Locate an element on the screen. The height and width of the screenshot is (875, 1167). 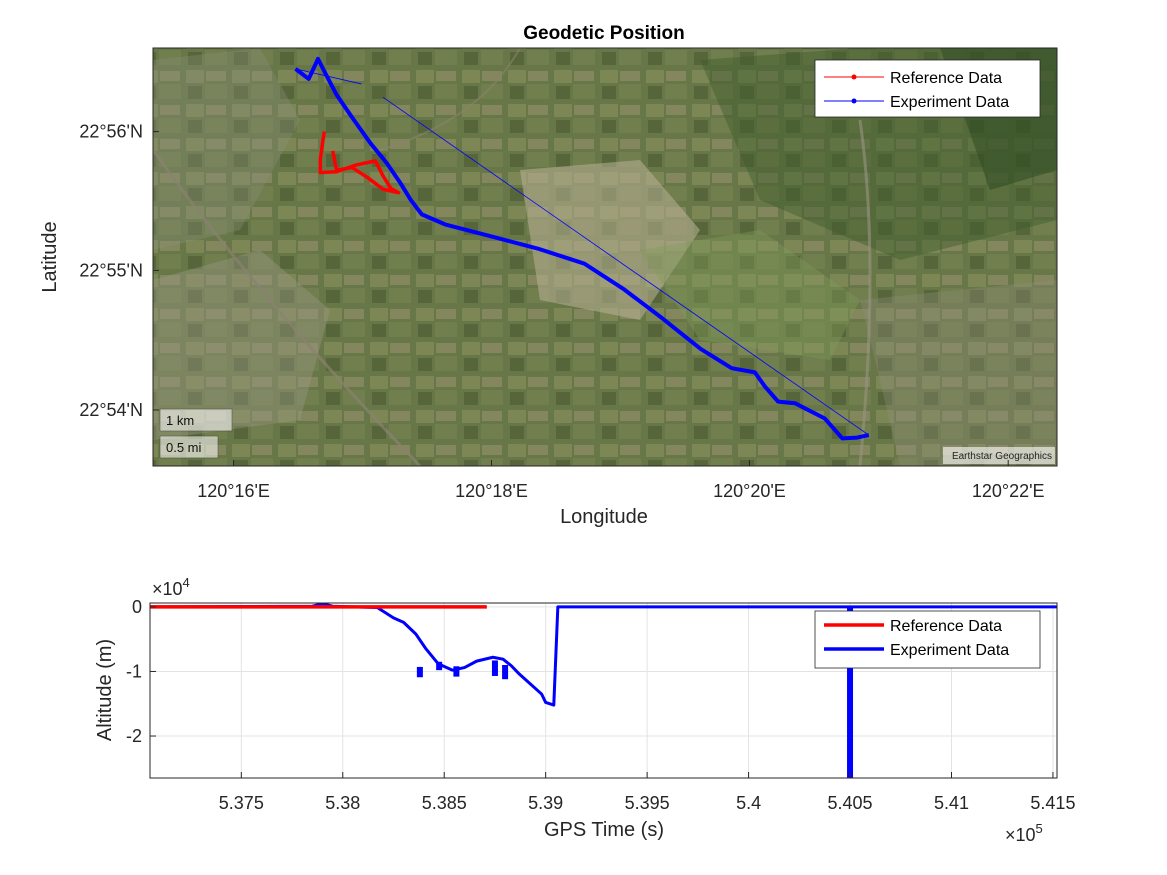
legend-label-experiment: Experiment Data is located at coordinates (949, 102).